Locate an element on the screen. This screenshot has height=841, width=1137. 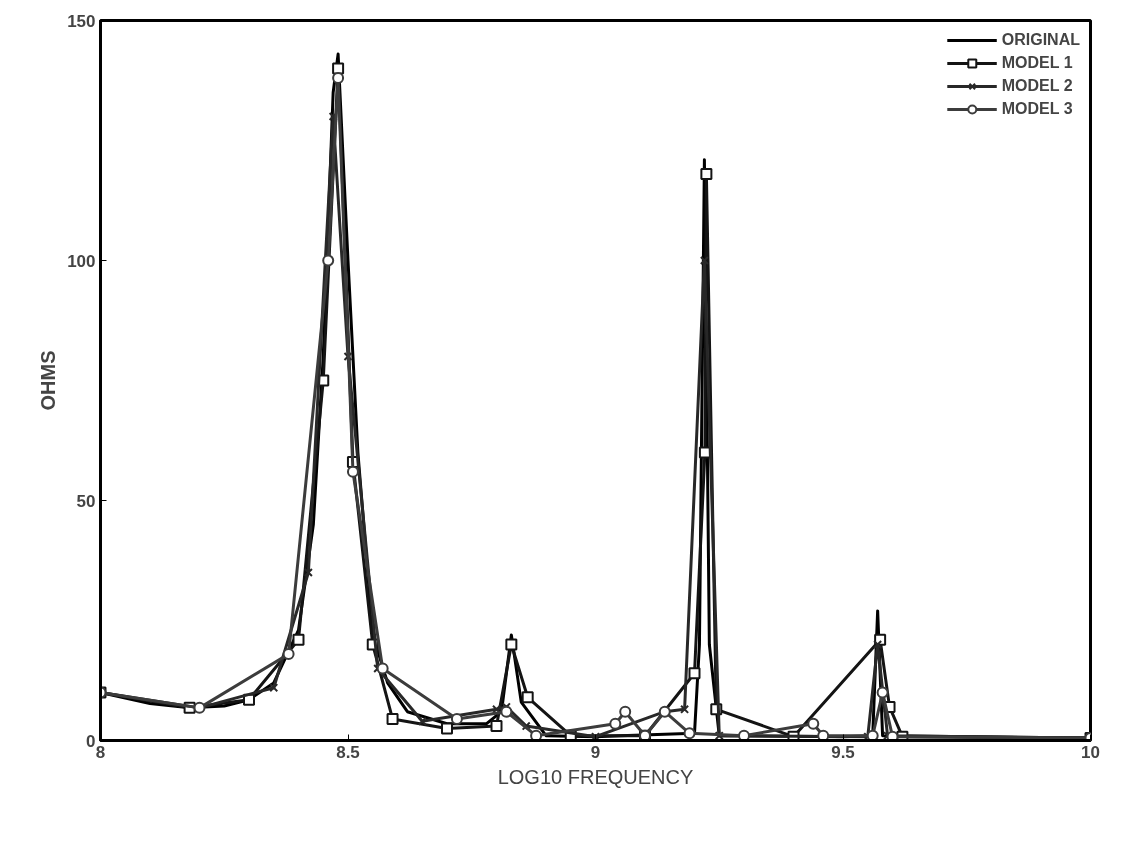
legend-label: MODEL 3 is located at coordinates (1037, 109).